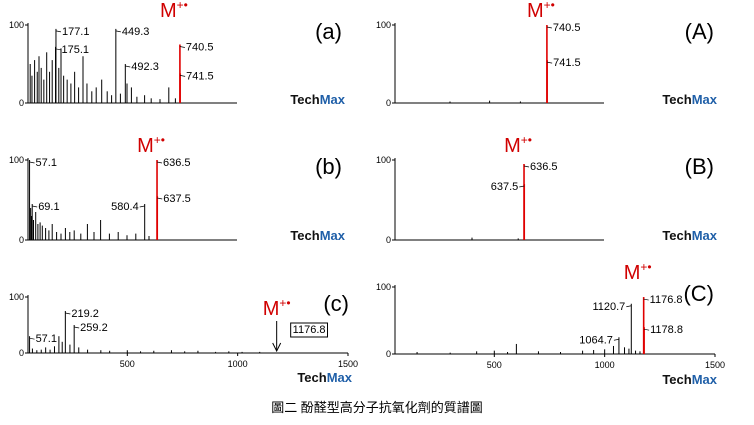 This screenshot has height=425, width=754. I want to click on peak-label: 1176.8, so click(666, 300).